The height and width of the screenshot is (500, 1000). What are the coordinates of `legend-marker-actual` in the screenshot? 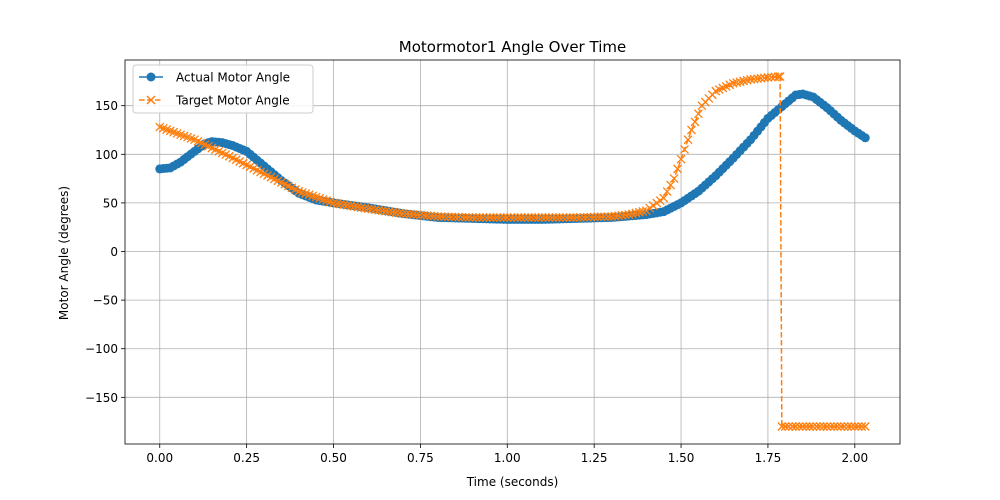 It's located at (151, 77).